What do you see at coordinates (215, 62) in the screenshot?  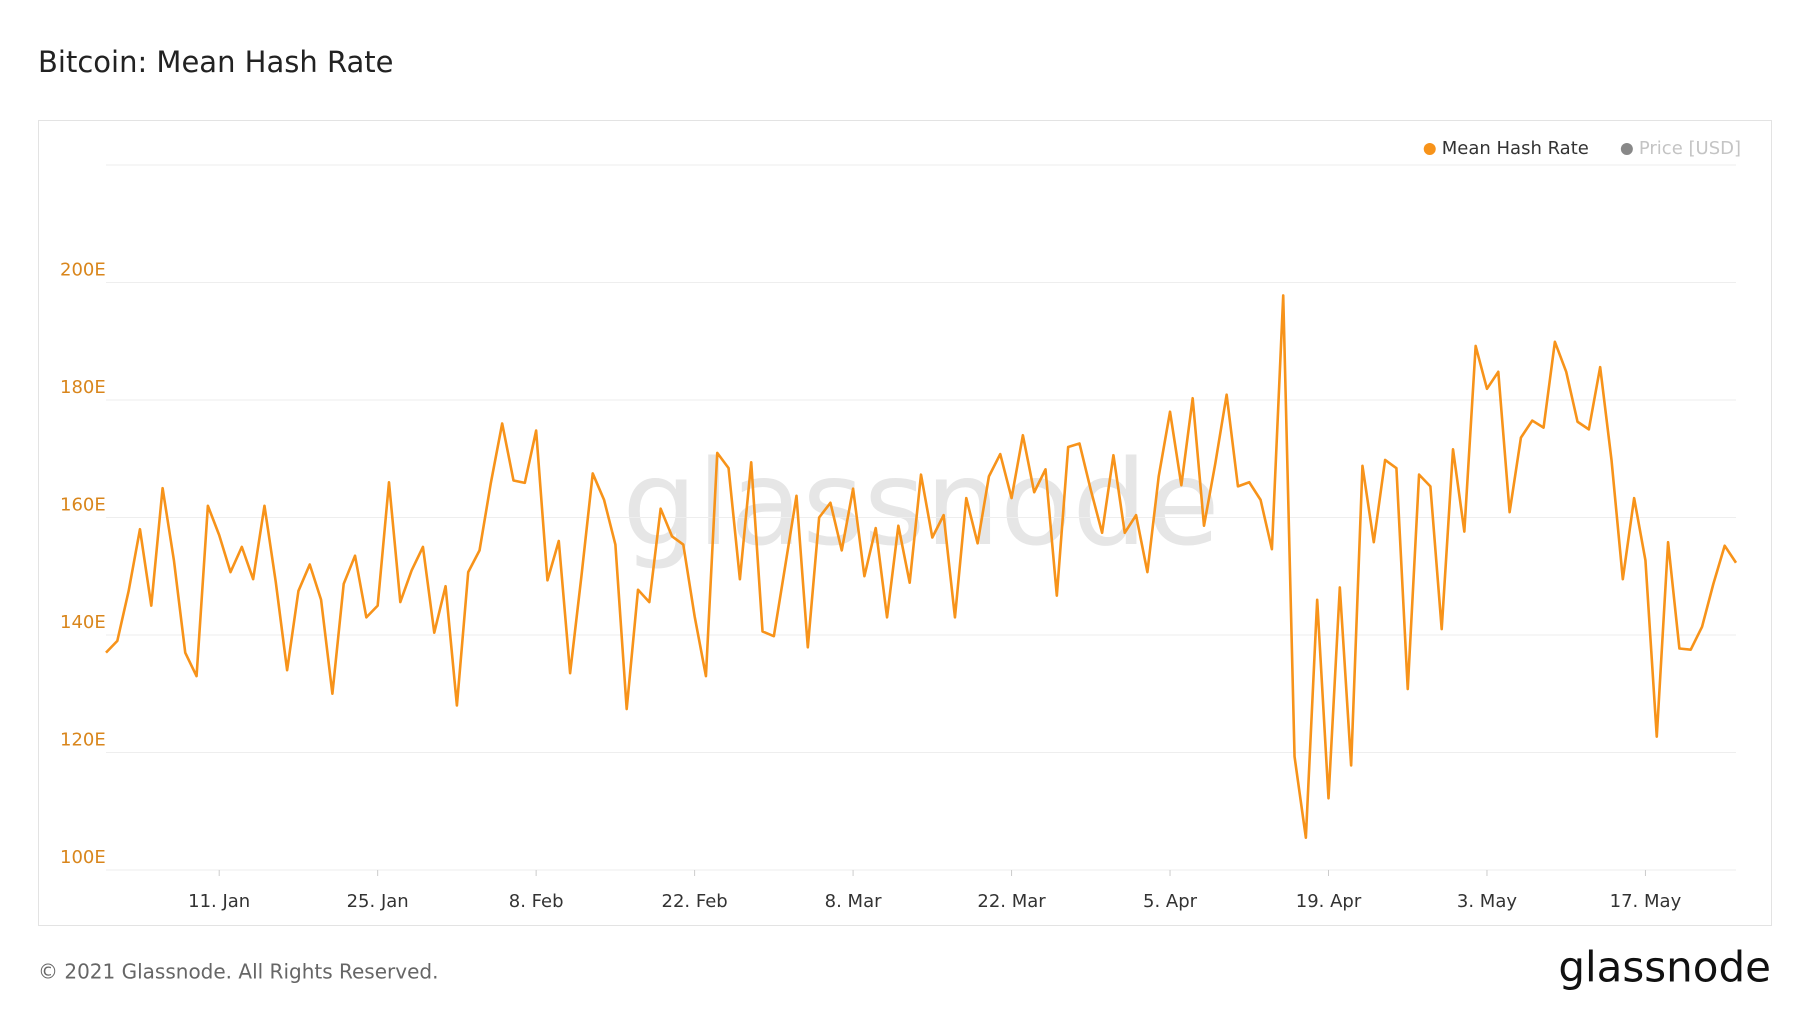 I see `chart-title: Bitcoin: Mean Hash Rate` at bounding box center [215, 62].